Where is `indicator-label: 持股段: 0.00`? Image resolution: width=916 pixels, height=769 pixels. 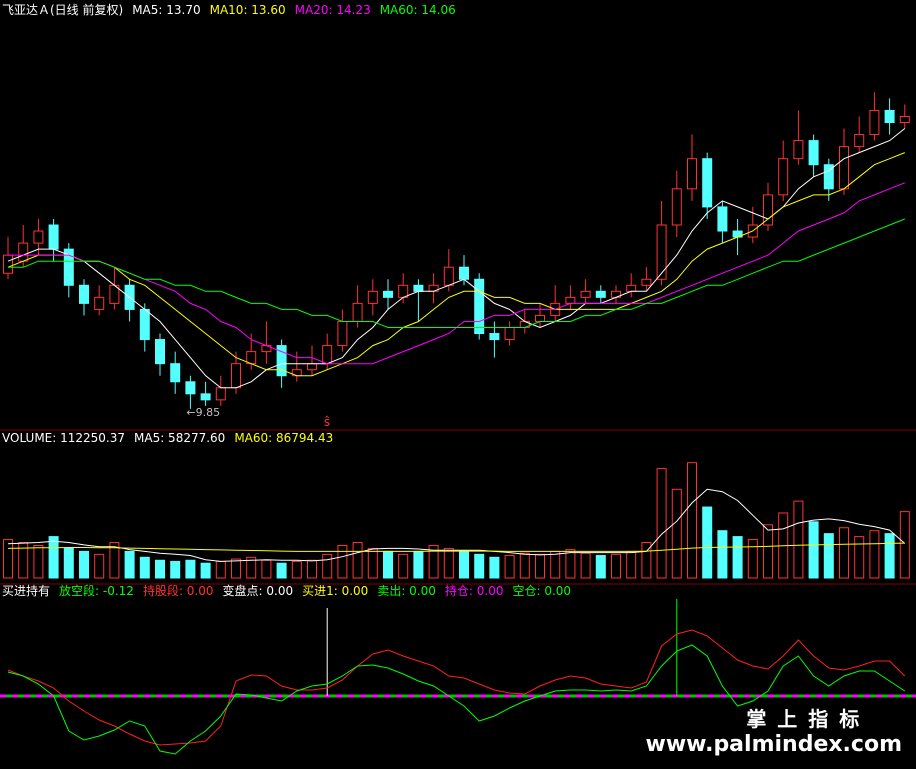
indicator-label: 持股段: 0.00 is located at coordinates (178, 591).